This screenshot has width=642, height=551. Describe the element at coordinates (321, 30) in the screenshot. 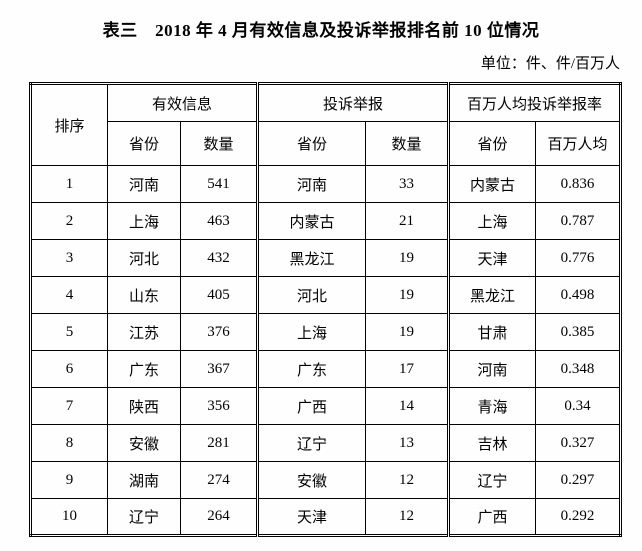

I see `page-title: 表三 2018 年 4 月有效信息及投诉举报排名前 10 位情况` at that location.